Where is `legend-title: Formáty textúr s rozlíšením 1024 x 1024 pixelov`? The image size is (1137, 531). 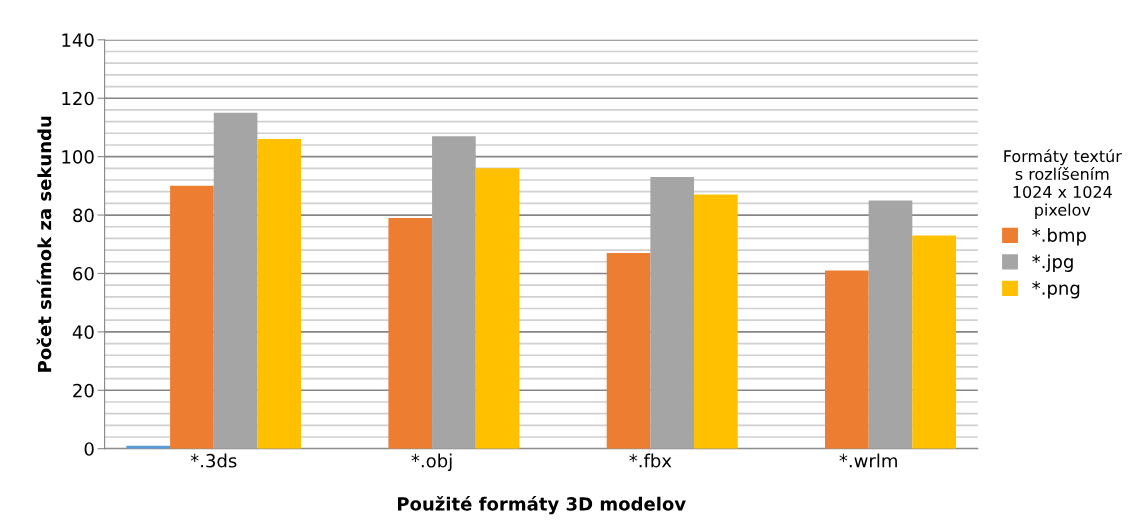
legend-title: Formáty textúr s rozlíšením 1024 x 1024 pixelov is located at coordinates (1063, 184).